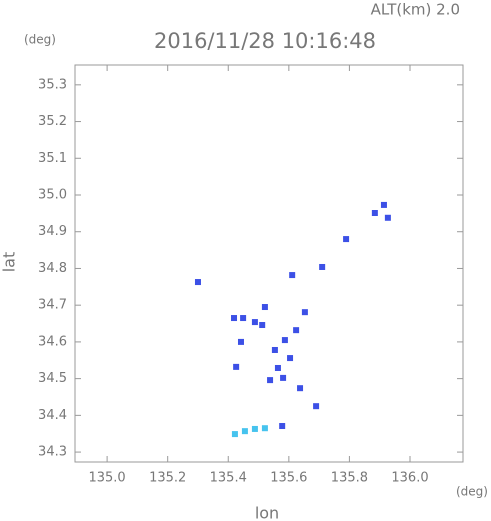 Image resolution: width=491 pixels, height=521 pixels. Describe the element at coordinates (228, 478) in the screenshot. I see `x-tick-label: 135.4` at that location.